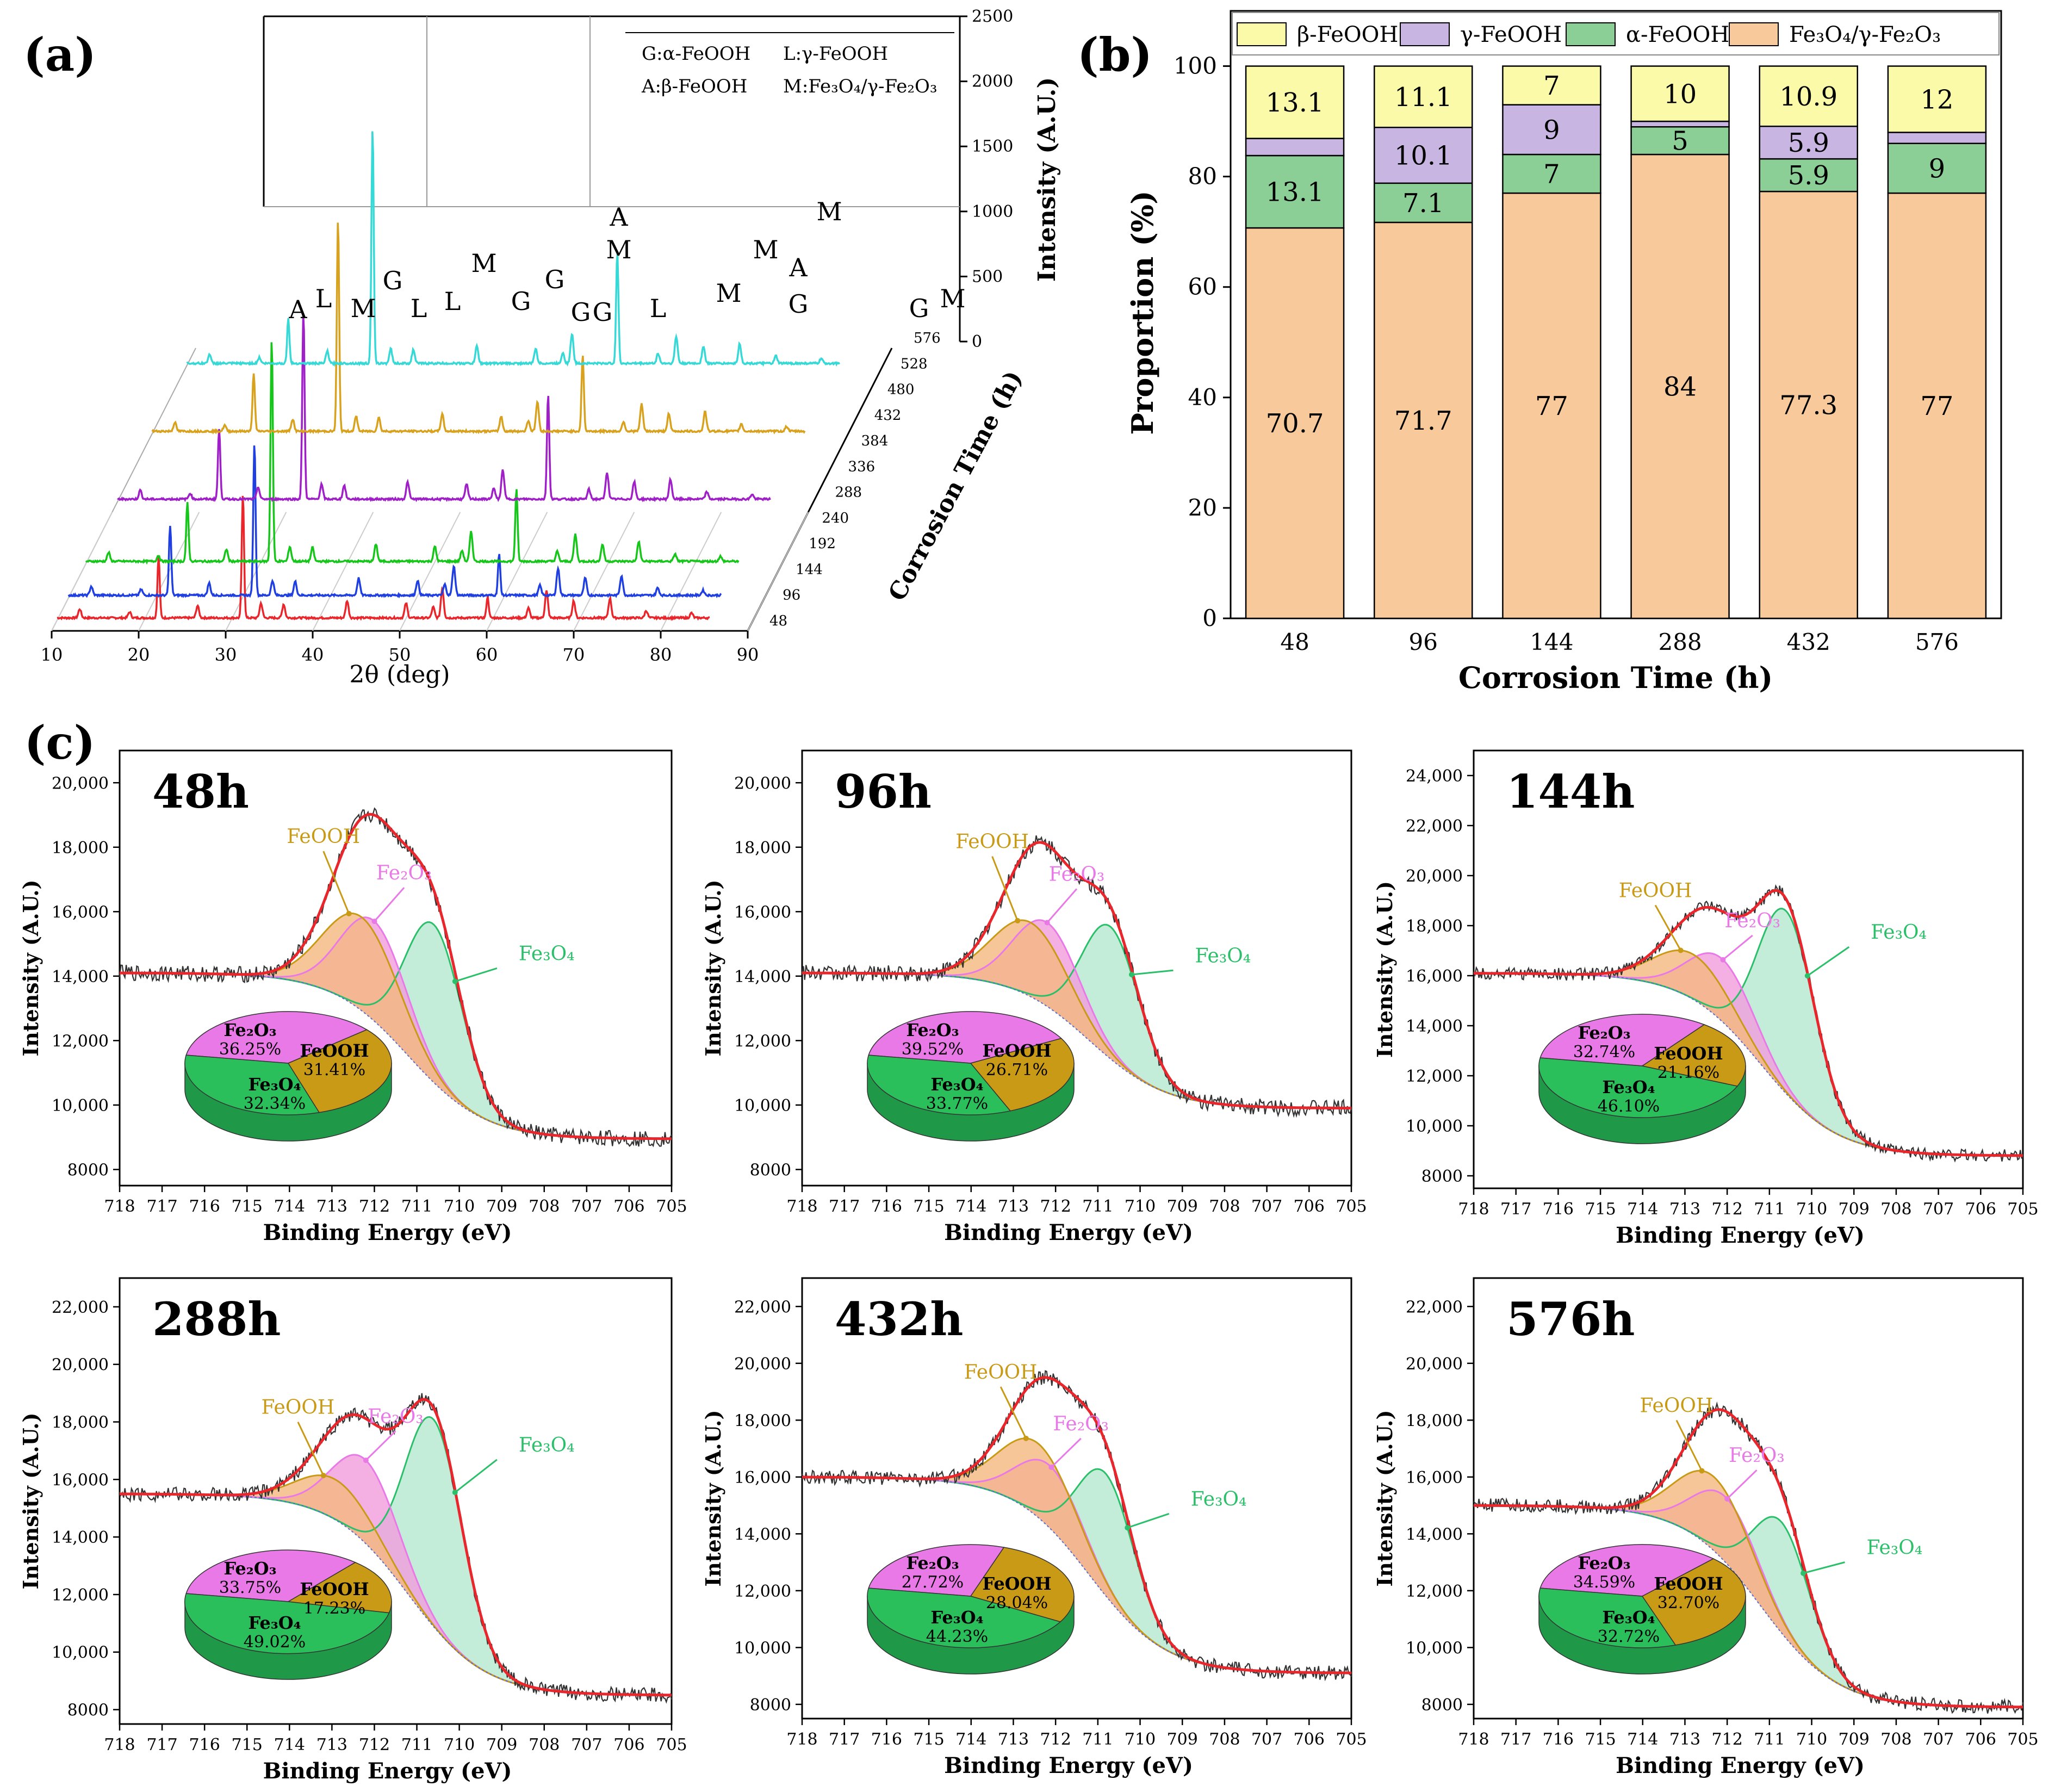 This screenshot has height=1792, width=2055. What do you see at coordinates (1423, 421) in the screenshot?
I see `bar-data-label: 71.7` at bounding box center [1423, 421].